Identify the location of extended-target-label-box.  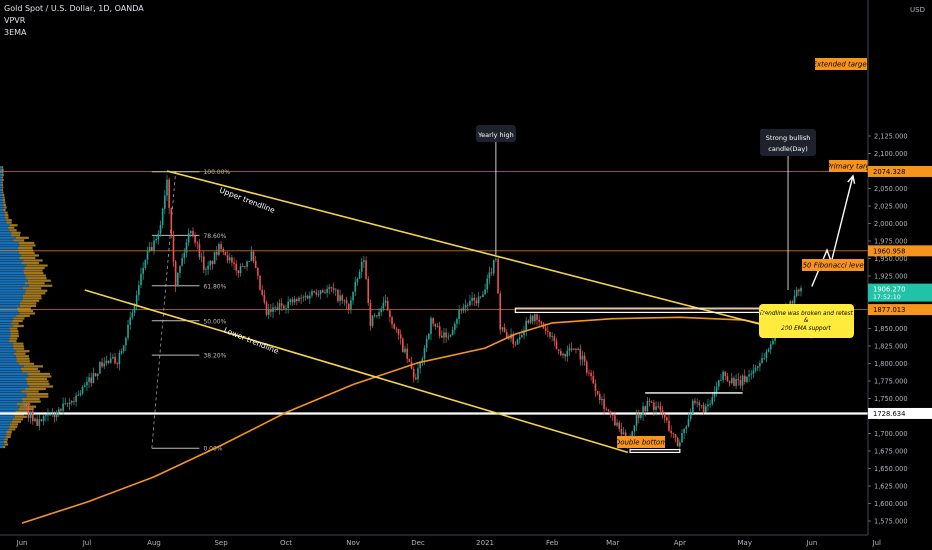
(841, 64).